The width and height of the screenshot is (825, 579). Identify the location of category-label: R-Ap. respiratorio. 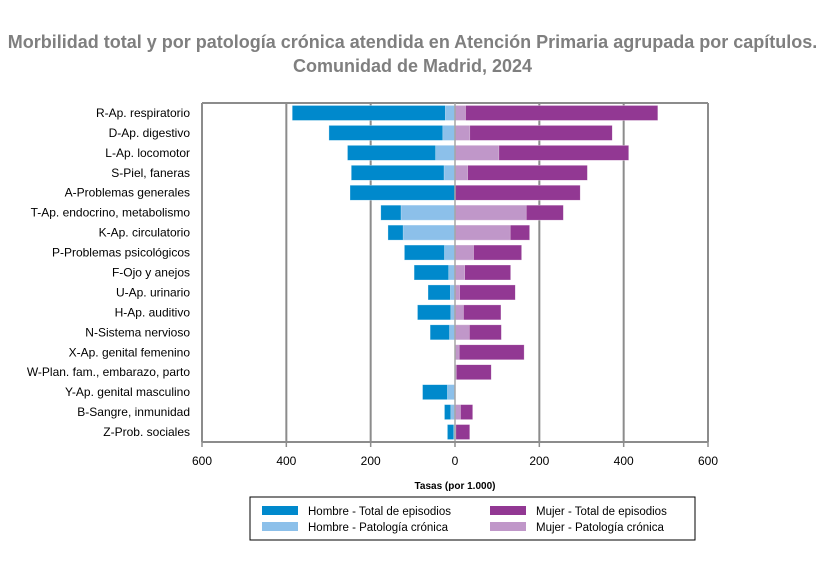
(143, 113).